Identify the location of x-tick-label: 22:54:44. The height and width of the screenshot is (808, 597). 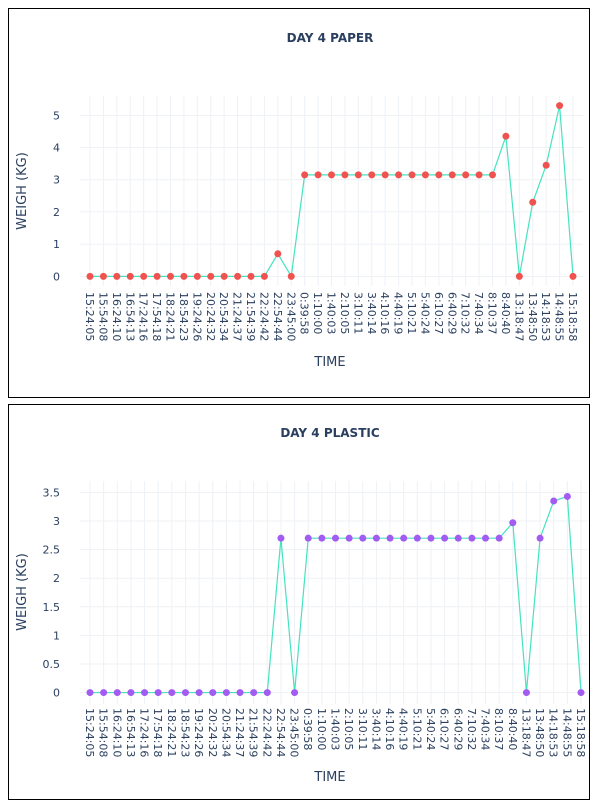
(280, 732).